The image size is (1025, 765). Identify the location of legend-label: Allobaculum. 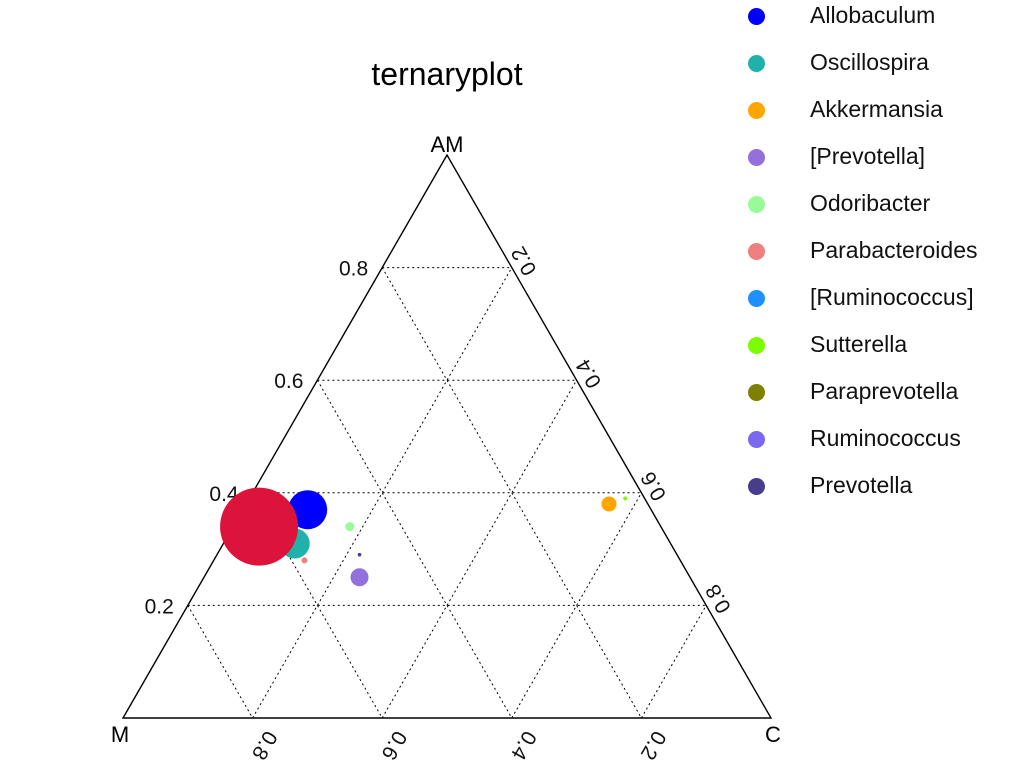
(873, 15).